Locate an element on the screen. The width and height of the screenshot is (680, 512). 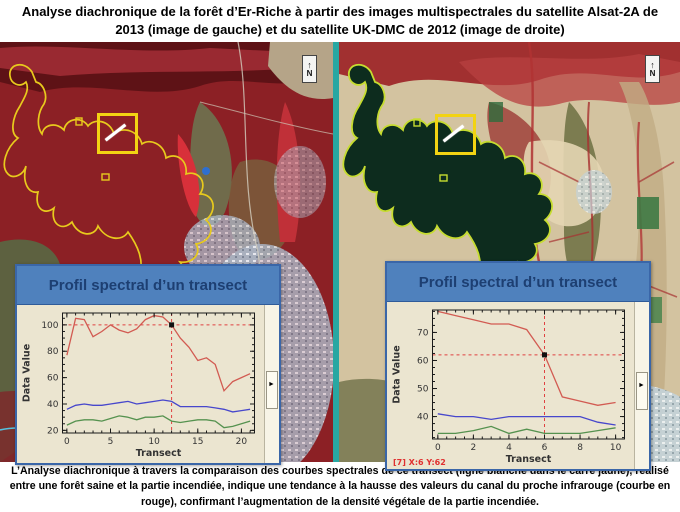
transect-line-right is located at coordinates (453, 133).